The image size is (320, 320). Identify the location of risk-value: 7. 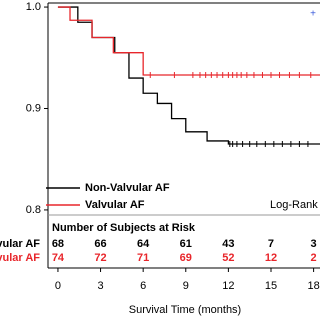
(271, 244).